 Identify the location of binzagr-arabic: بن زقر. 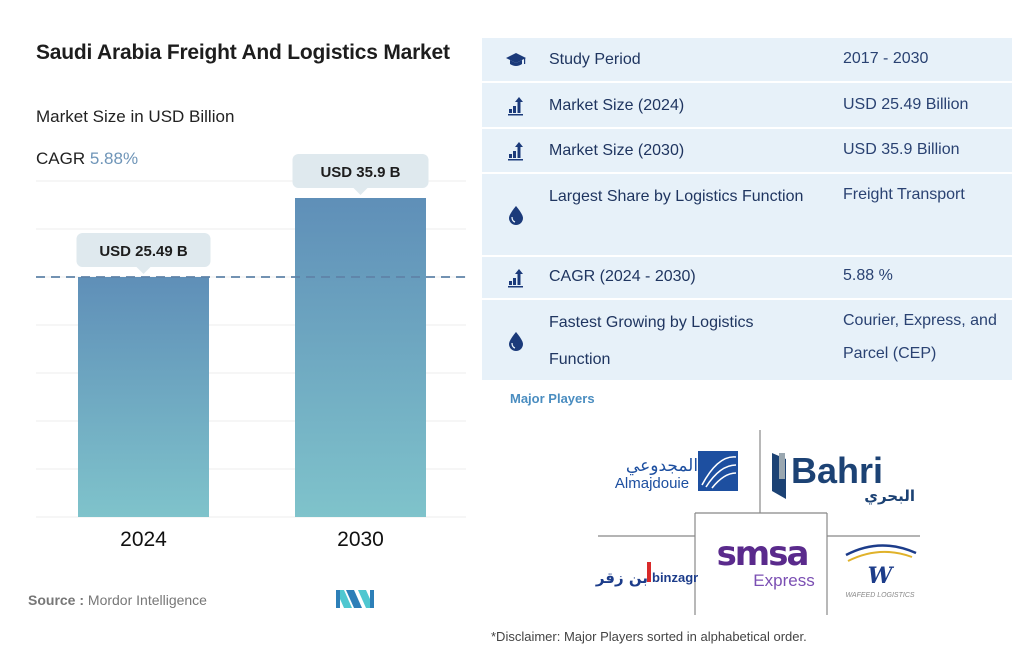
(621, 578).